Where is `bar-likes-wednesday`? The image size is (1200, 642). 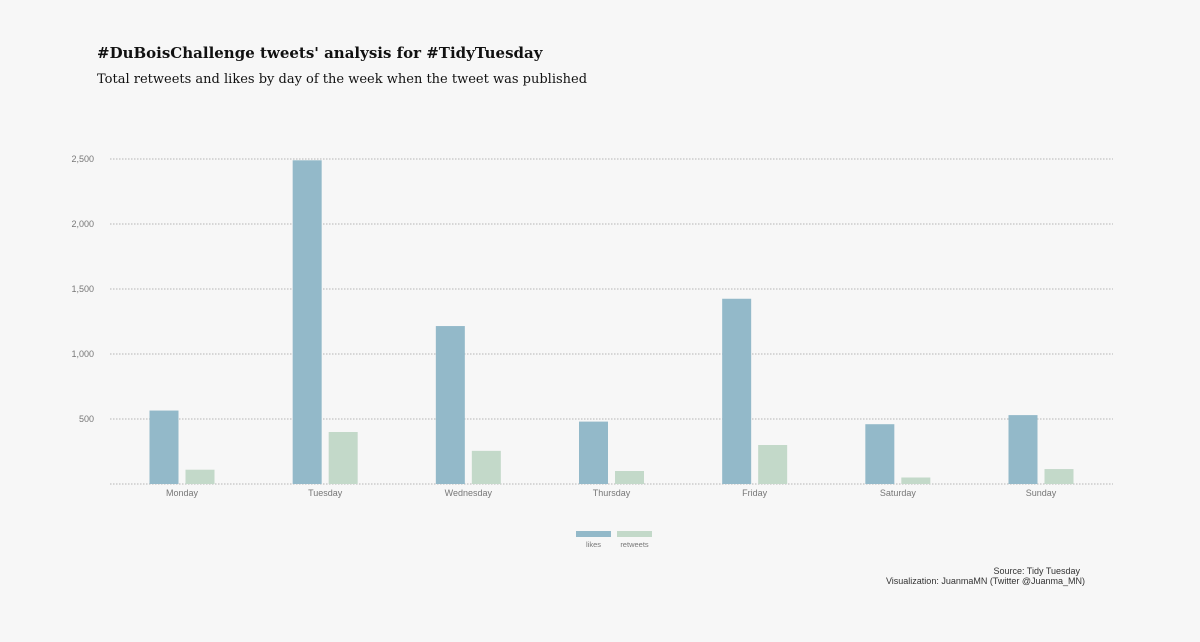 bar-likes-wednesday is located at coordinates (450, 405).